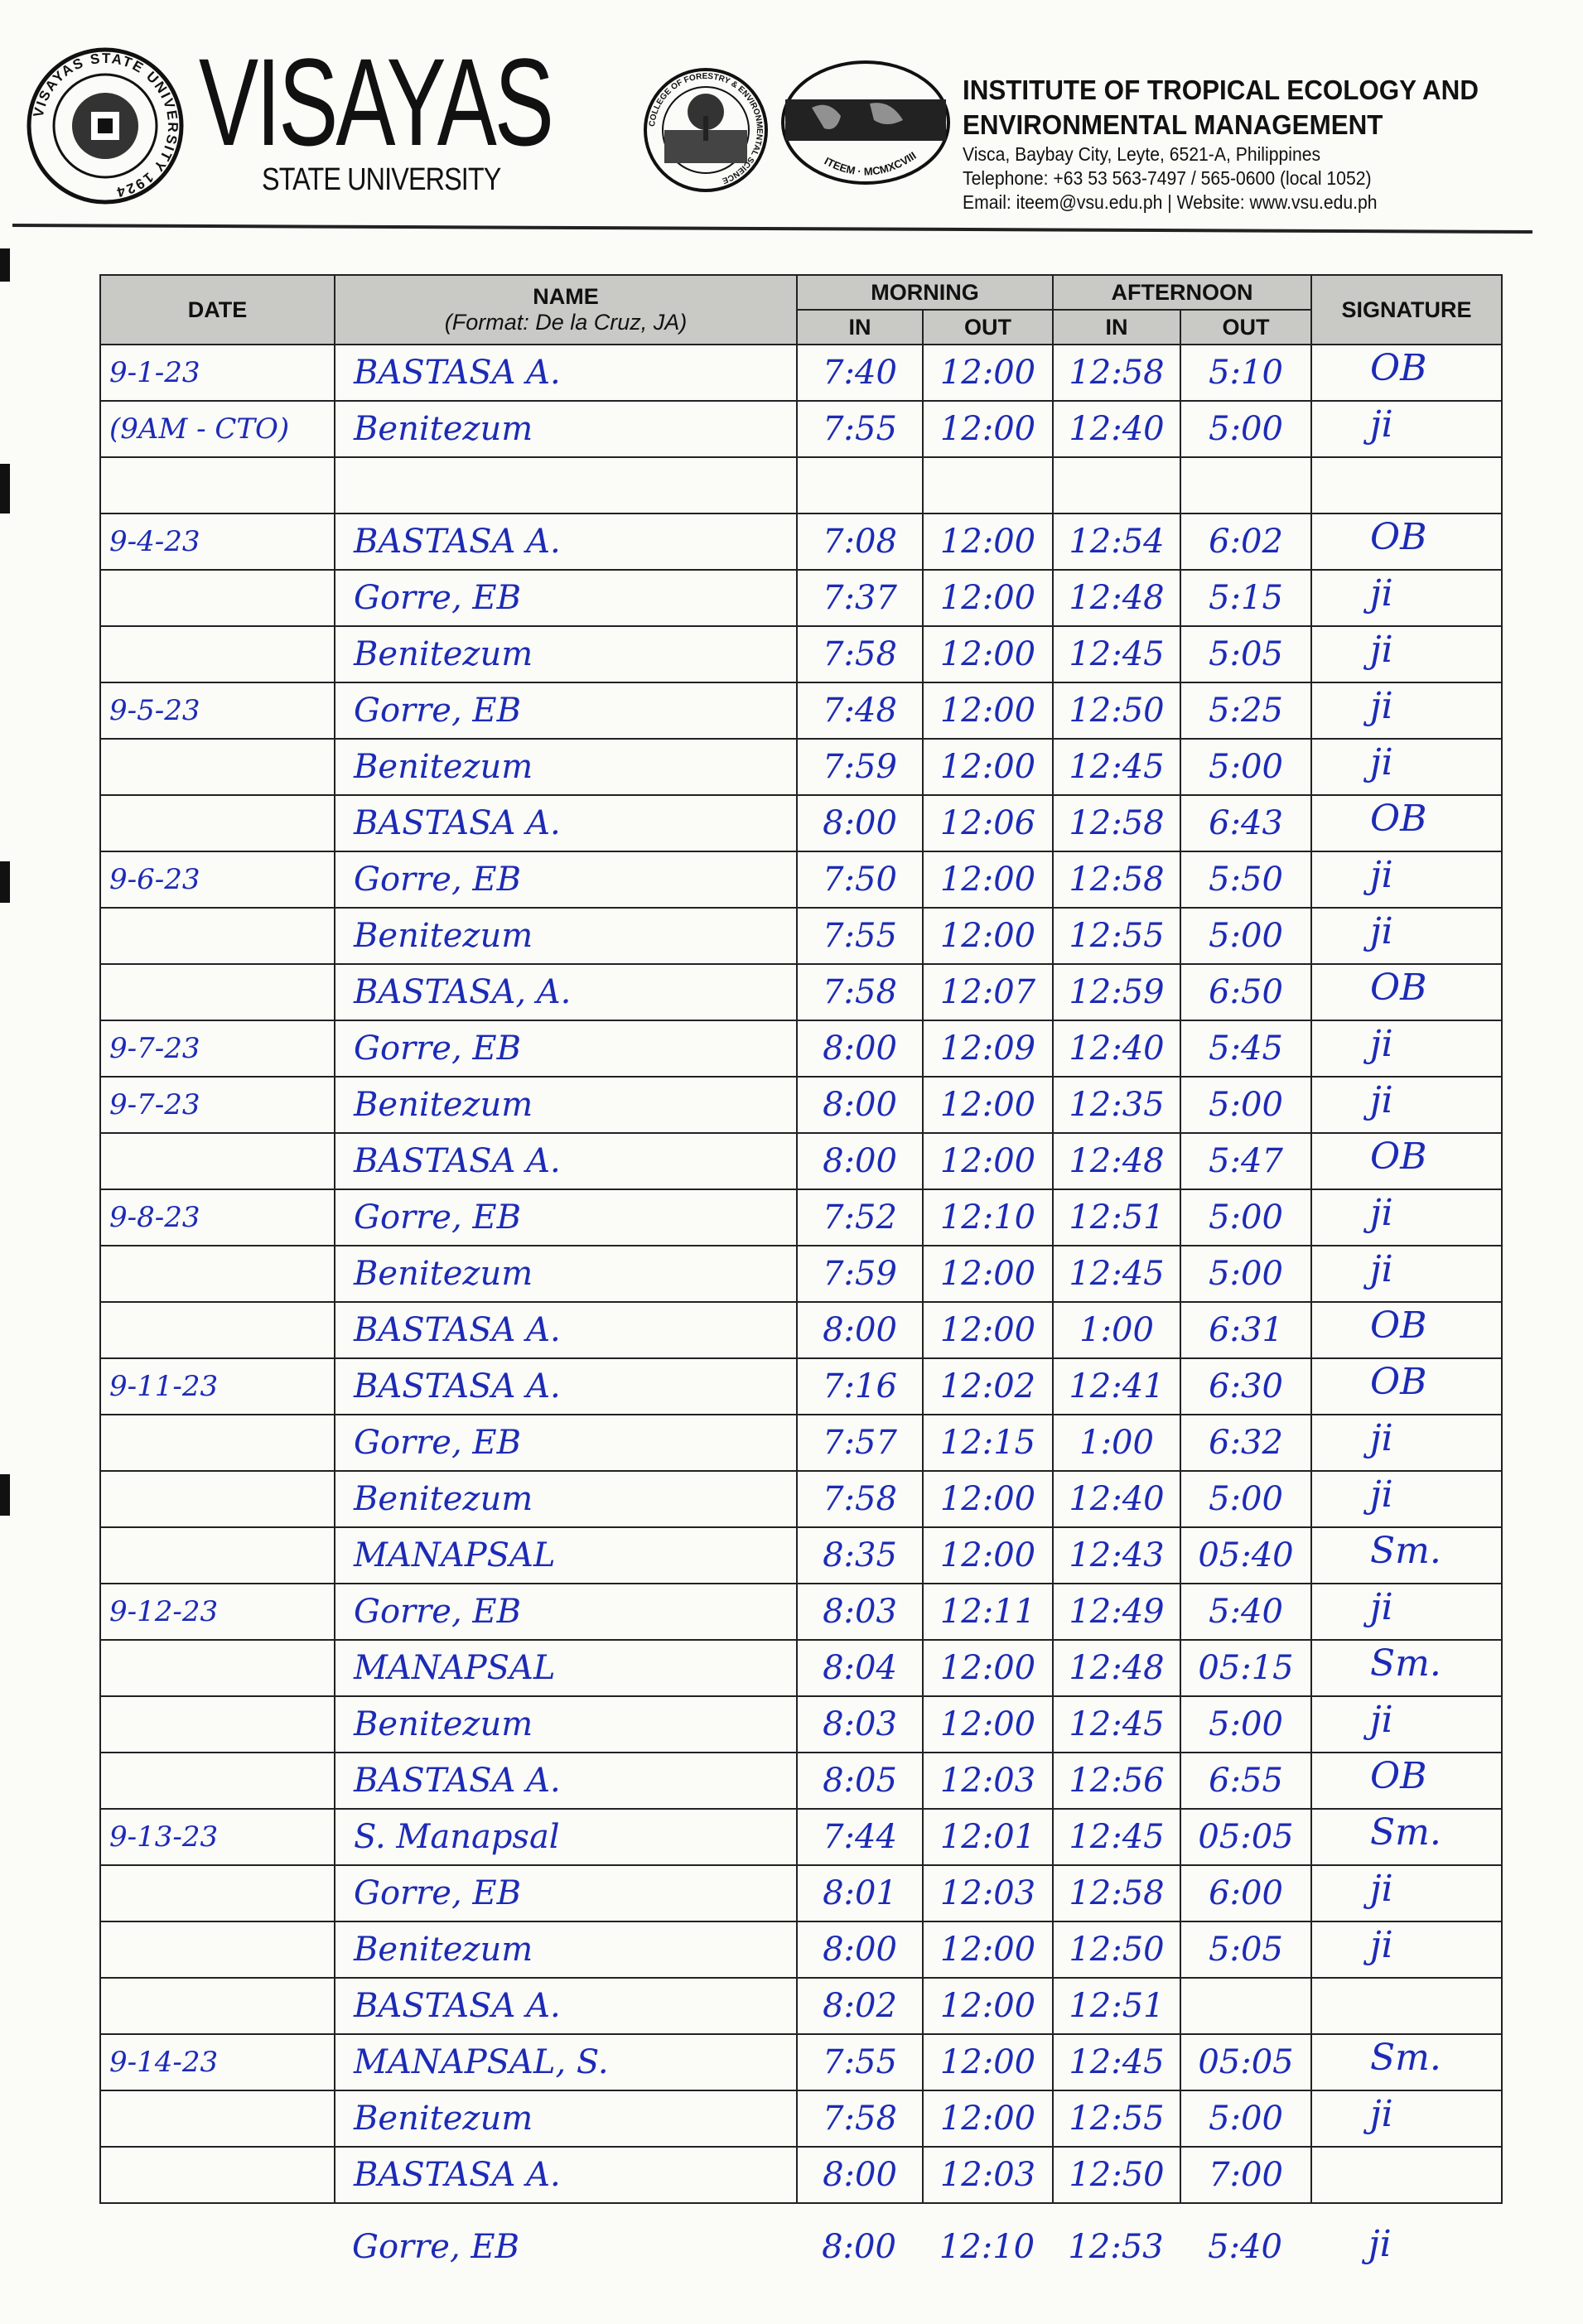  What do you see at coordinates (1246, 2175) in the screenshot?
I see `row-afternoon-out-cell: 7:00` at bounding box center [1246, 2175].